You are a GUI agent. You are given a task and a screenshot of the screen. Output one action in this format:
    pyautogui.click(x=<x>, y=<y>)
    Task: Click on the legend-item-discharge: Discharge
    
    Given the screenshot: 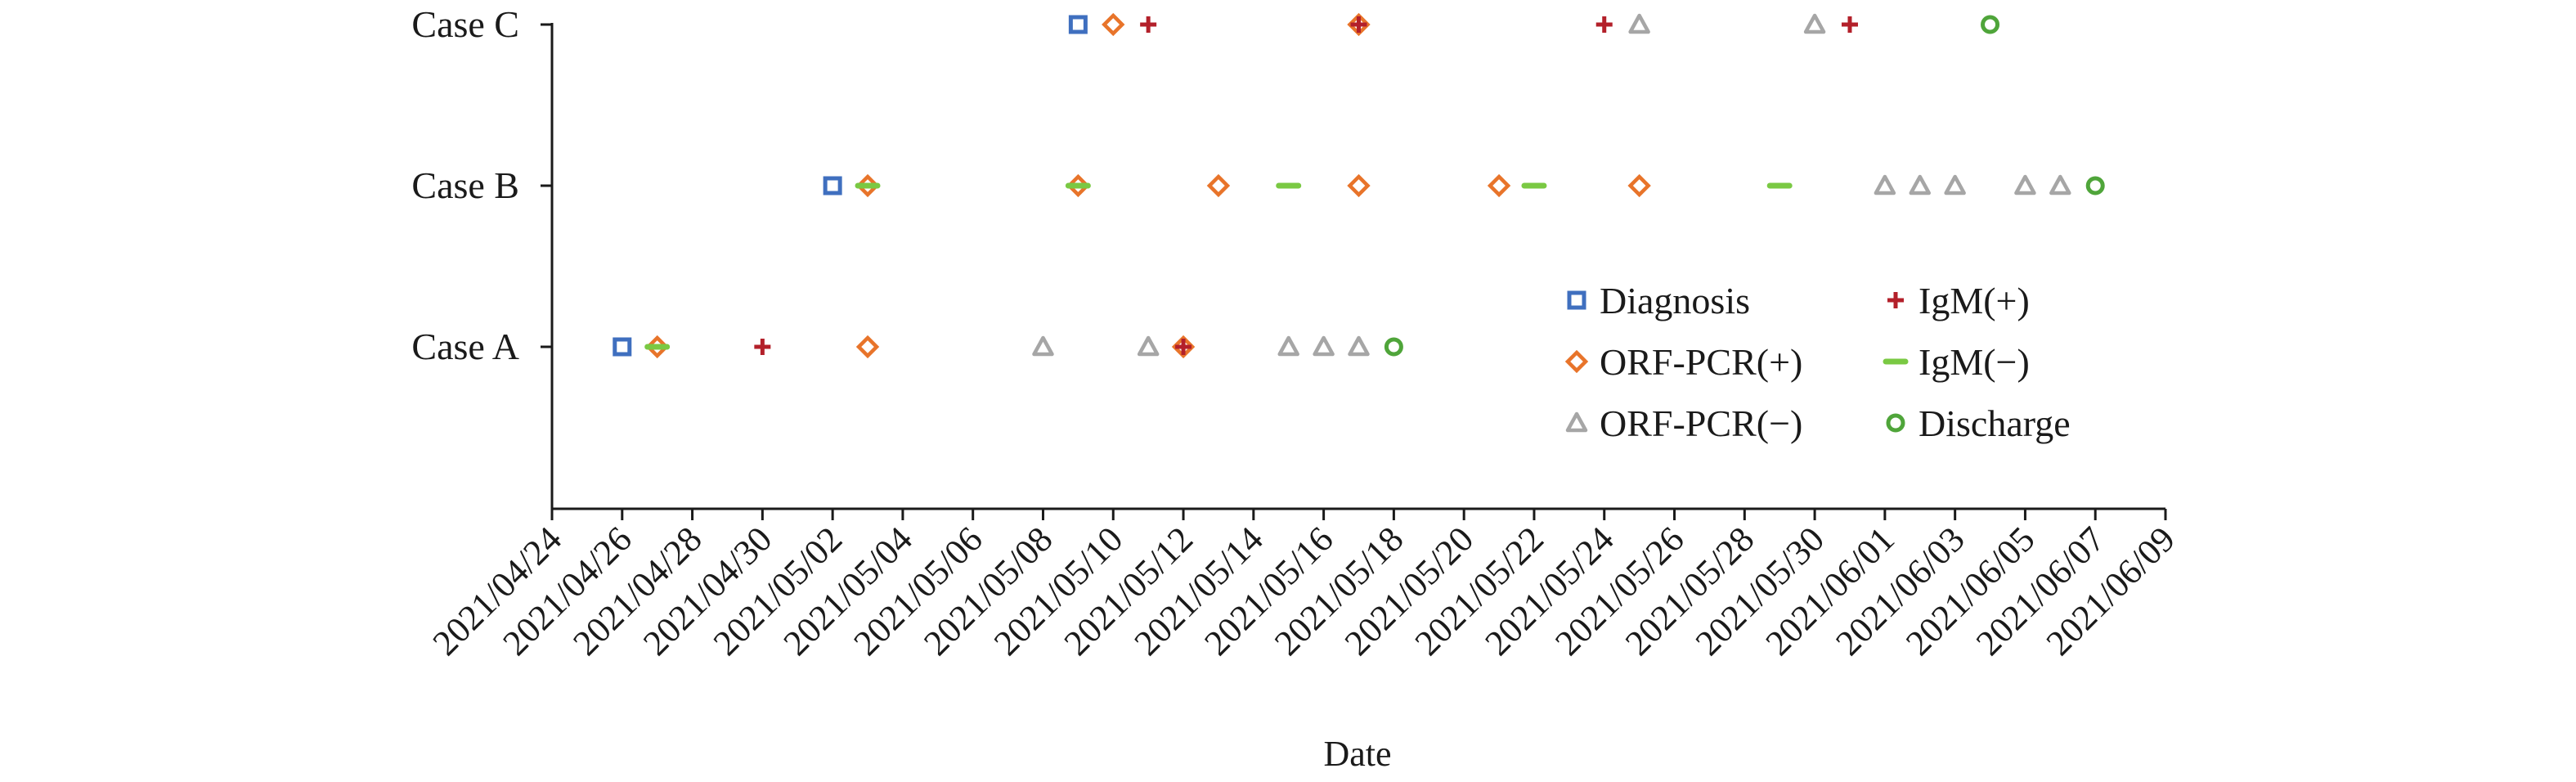 What is the action you would take?
    pyautogui.click(x=1978, y=423)
    